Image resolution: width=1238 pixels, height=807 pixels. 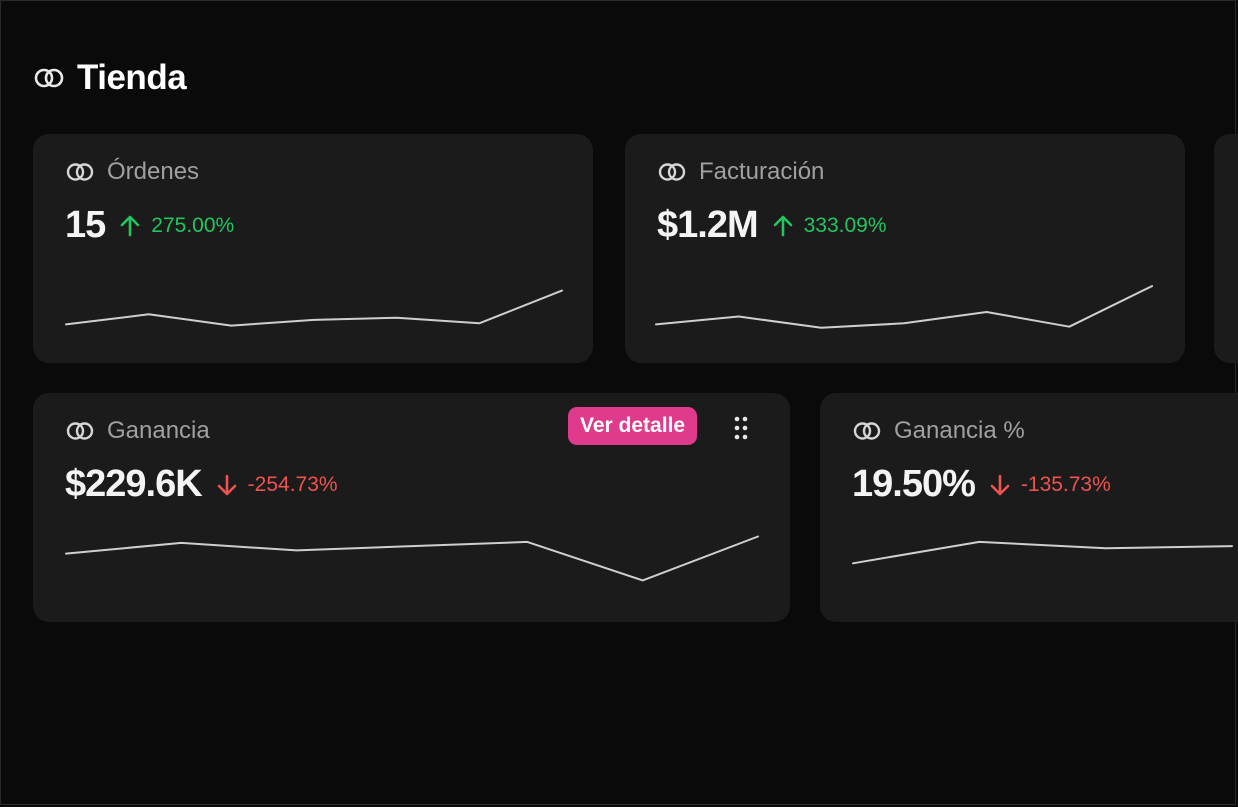 I want to click on change-percent: -254.73%, so click(x=292, y=484).